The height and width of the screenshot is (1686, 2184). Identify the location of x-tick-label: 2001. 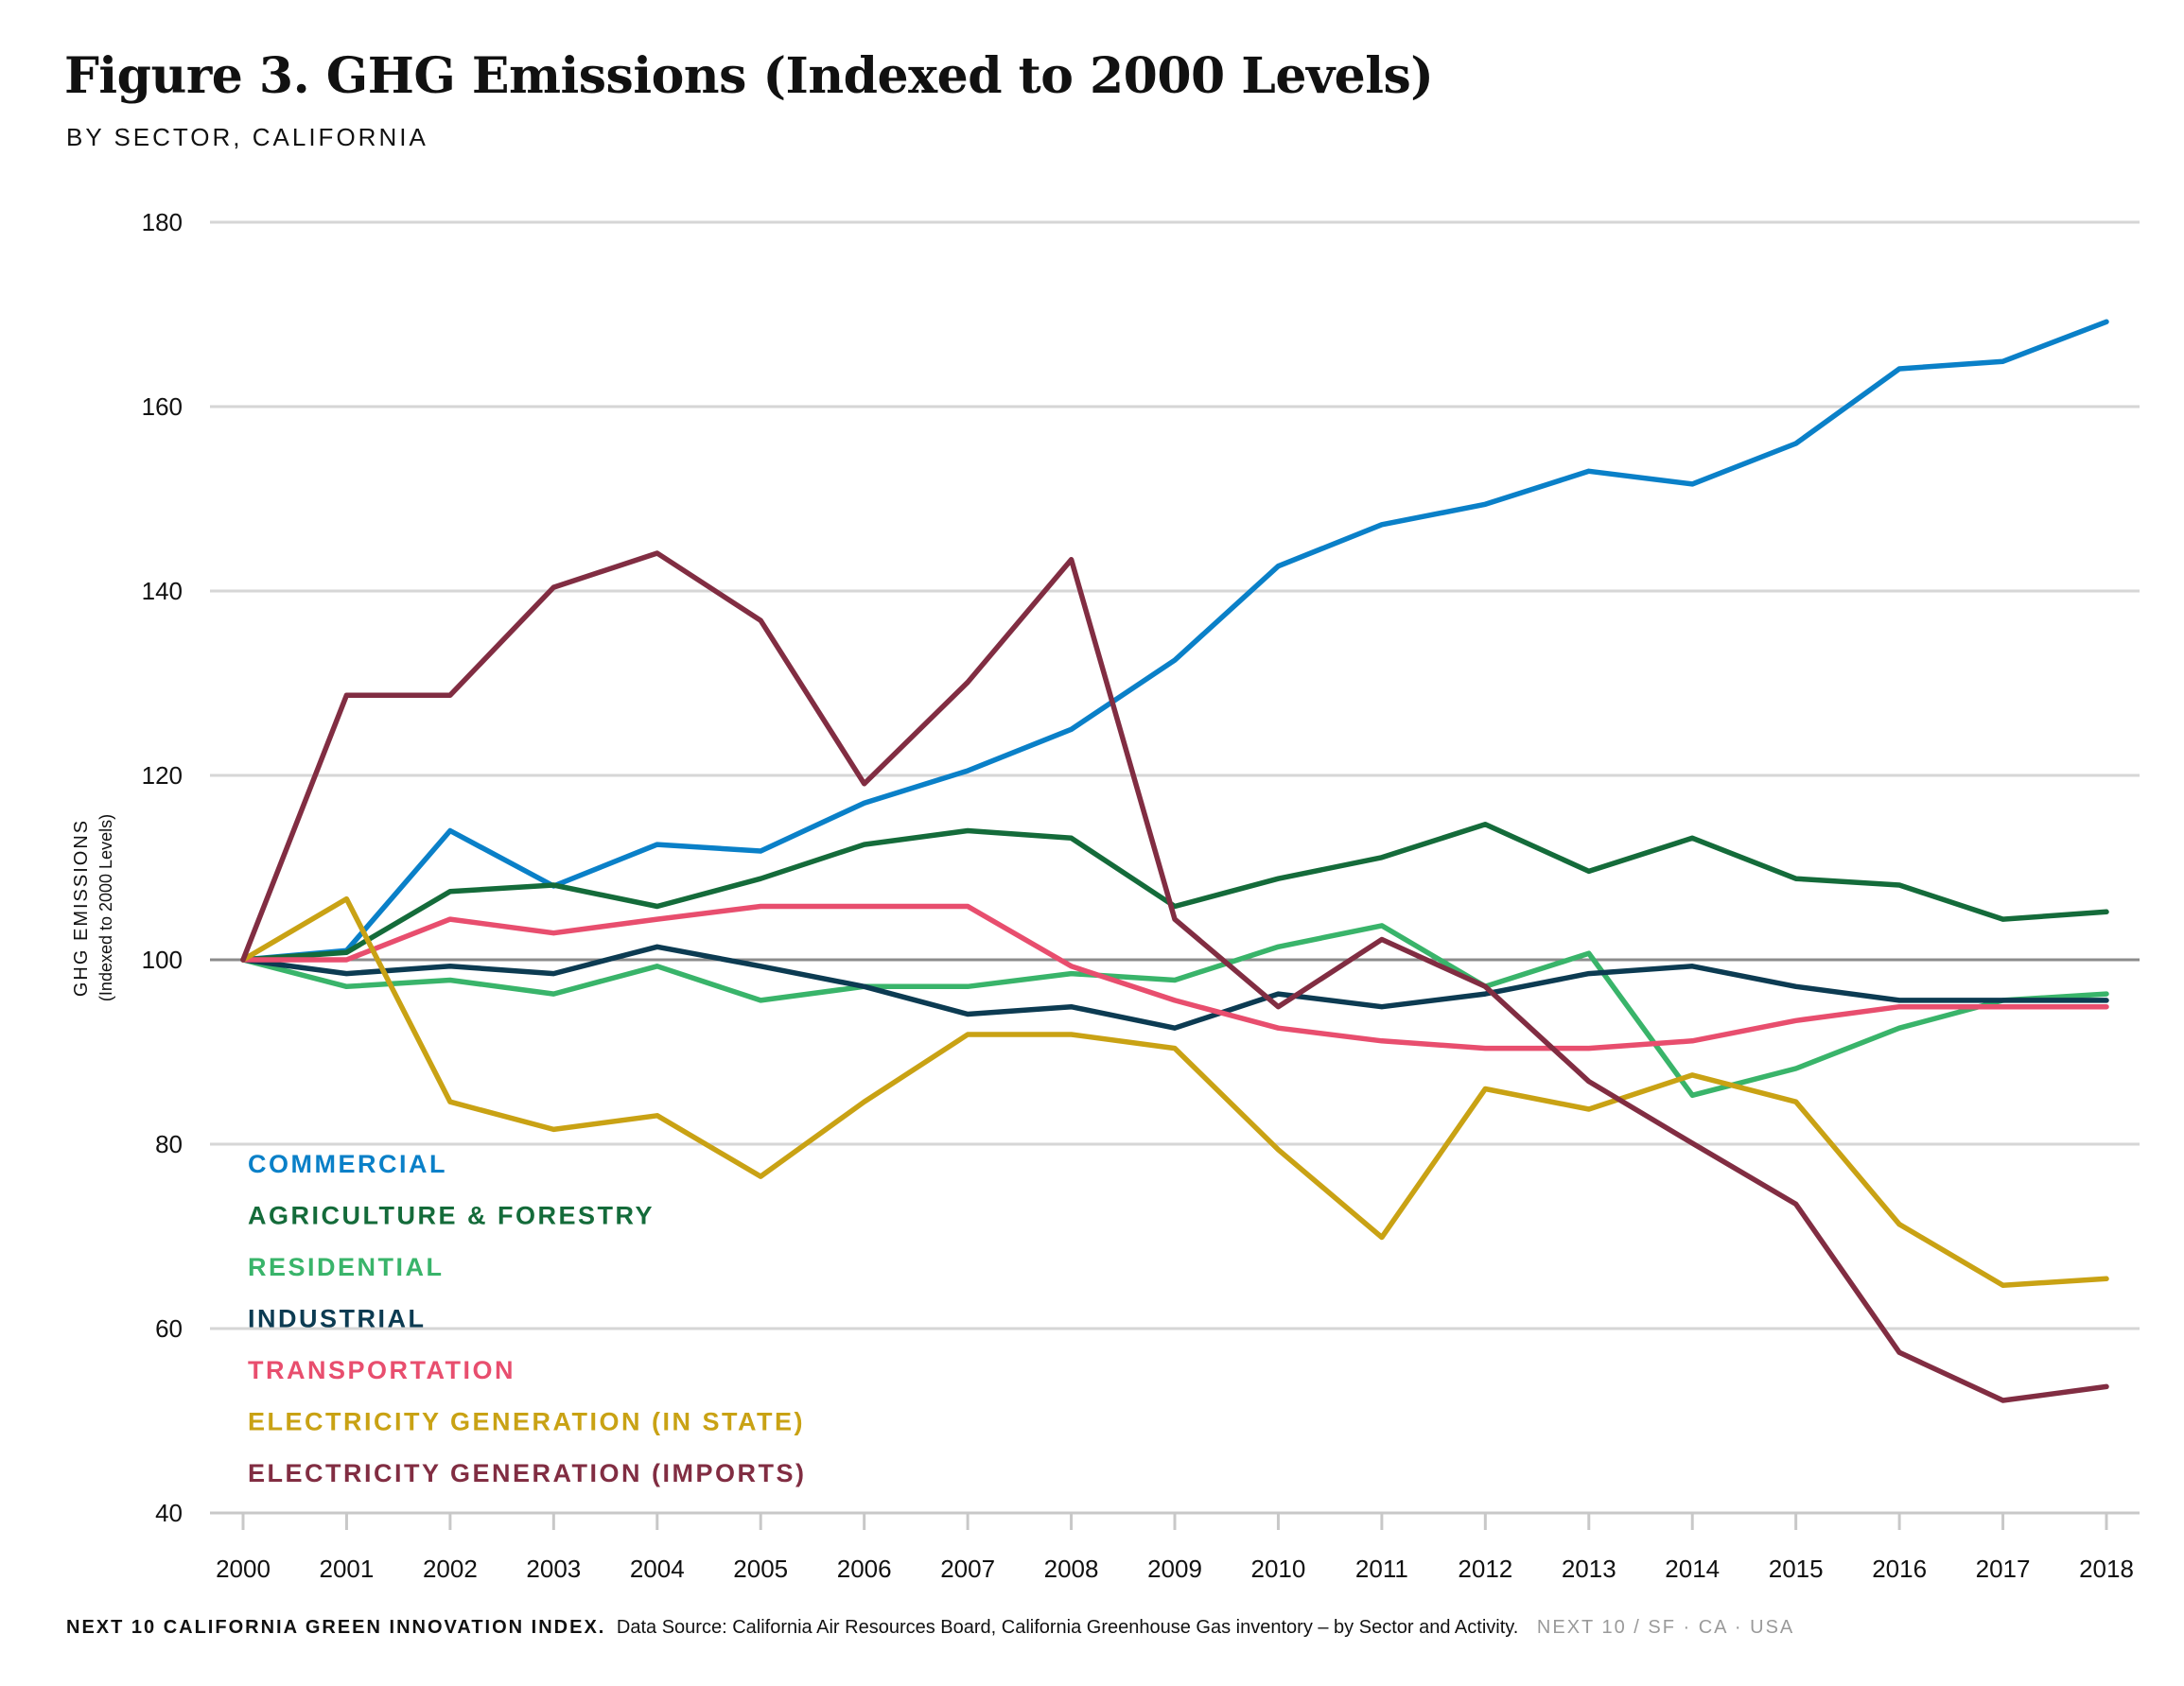
(348, 1569).